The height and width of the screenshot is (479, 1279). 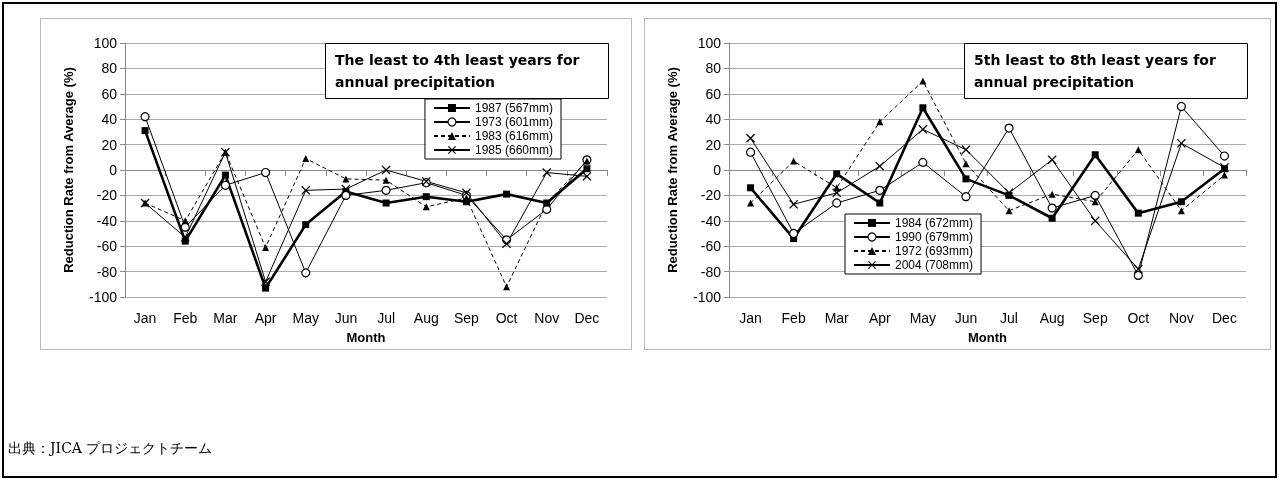 I want to click on legend-label: 1990 (679mm), so click(x=934, y=237).